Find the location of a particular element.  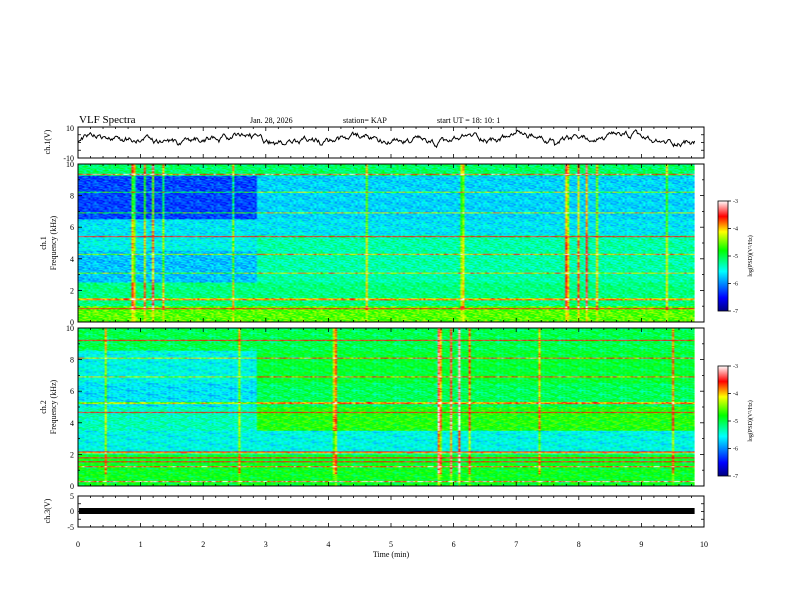

ch1-waveform-x-ticks is located at coordinates (391, 142).